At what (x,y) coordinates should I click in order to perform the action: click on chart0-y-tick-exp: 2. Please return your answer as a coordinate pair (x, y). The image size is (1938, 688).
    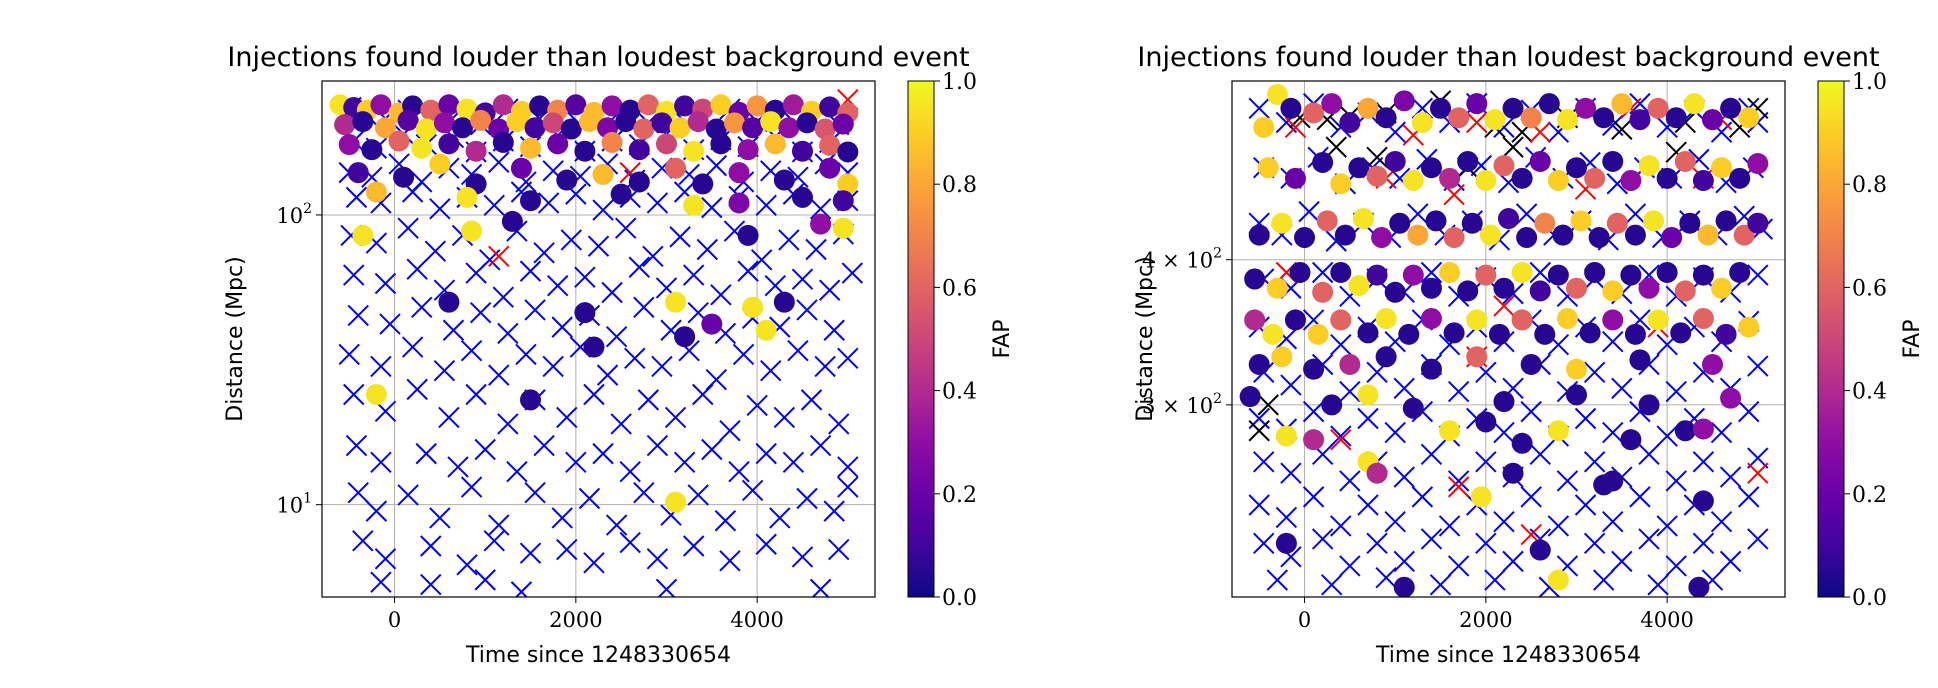
    Looking at the image, I should click on (307, 209).